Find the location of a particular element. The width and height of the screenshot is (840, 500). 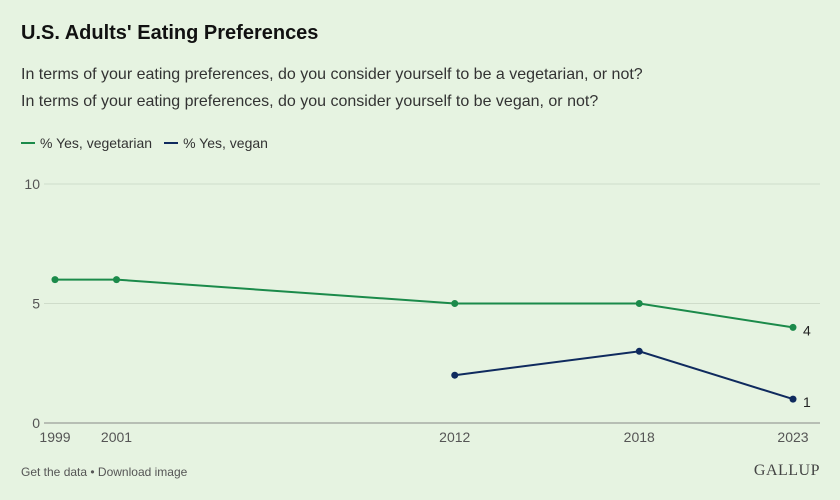

data-point-vegetarian-2001 is located at coordinates (116, 280).